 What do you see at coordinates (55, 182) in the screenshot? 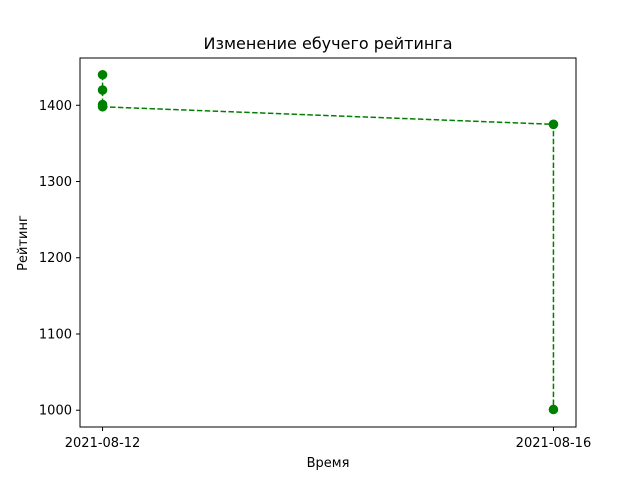
I see `y-tick-label: 1300` at bounding box center [55, 182].